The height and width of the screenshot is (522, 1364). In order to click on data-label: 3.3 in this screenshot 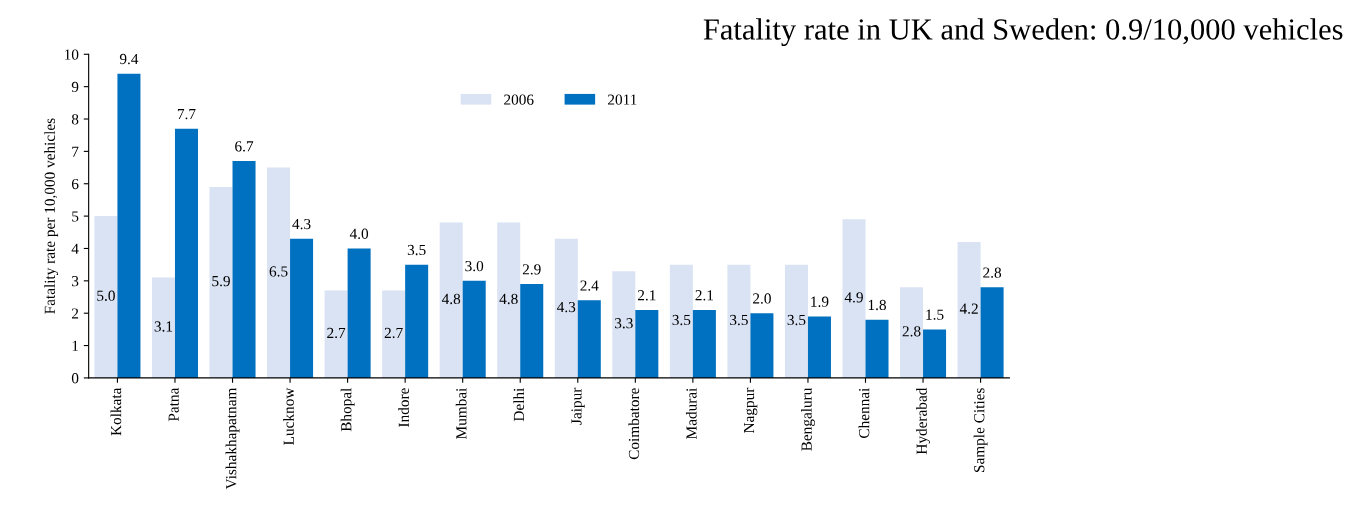, I will do `click(624, 323)`.